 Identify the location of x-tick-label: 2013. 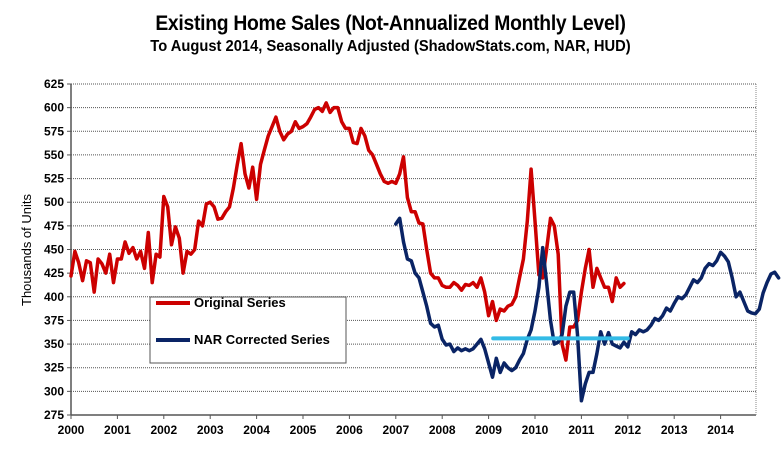
(674, 430).